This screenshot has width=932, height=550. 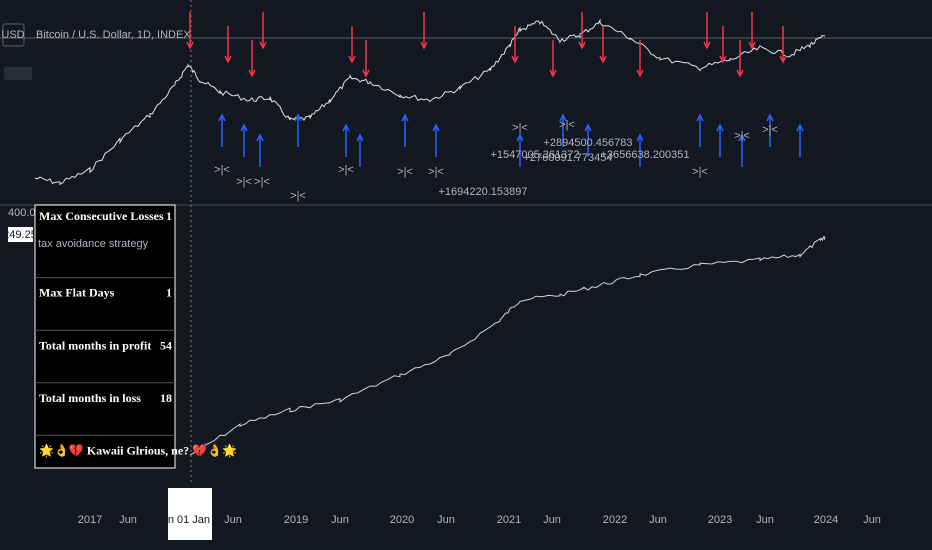 I want to click on table-cell: Total months in profit, so click(x=95, y=345).